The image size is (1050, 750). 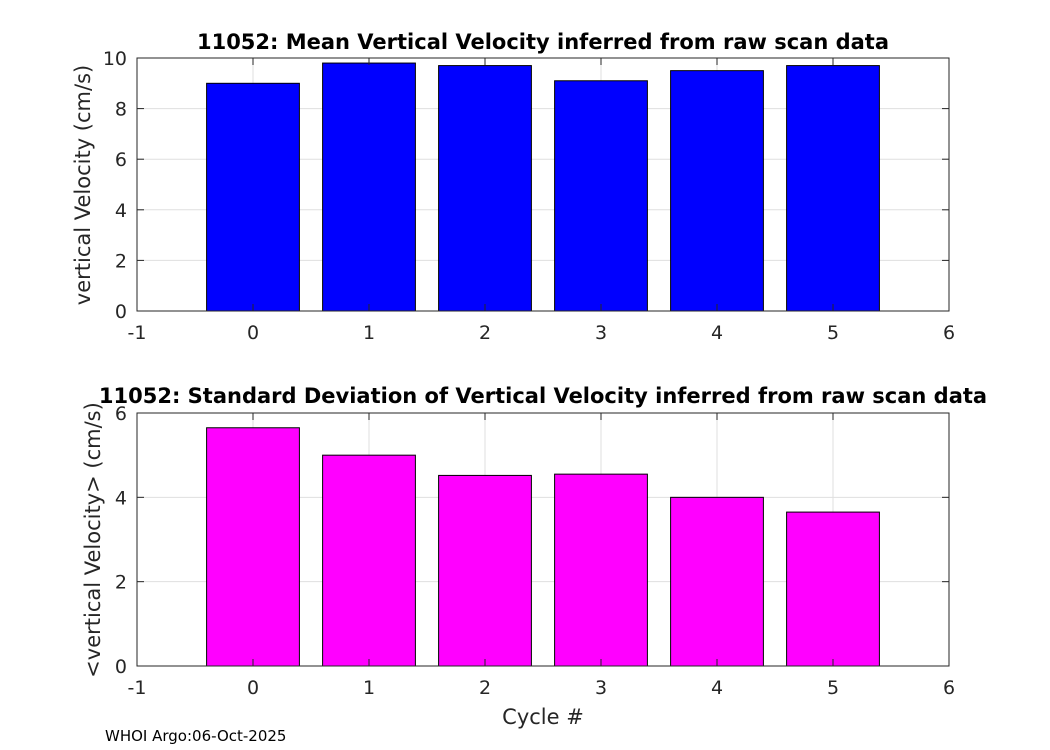 I want to click on y-tick-label: 8, so click(x=121, y=110).